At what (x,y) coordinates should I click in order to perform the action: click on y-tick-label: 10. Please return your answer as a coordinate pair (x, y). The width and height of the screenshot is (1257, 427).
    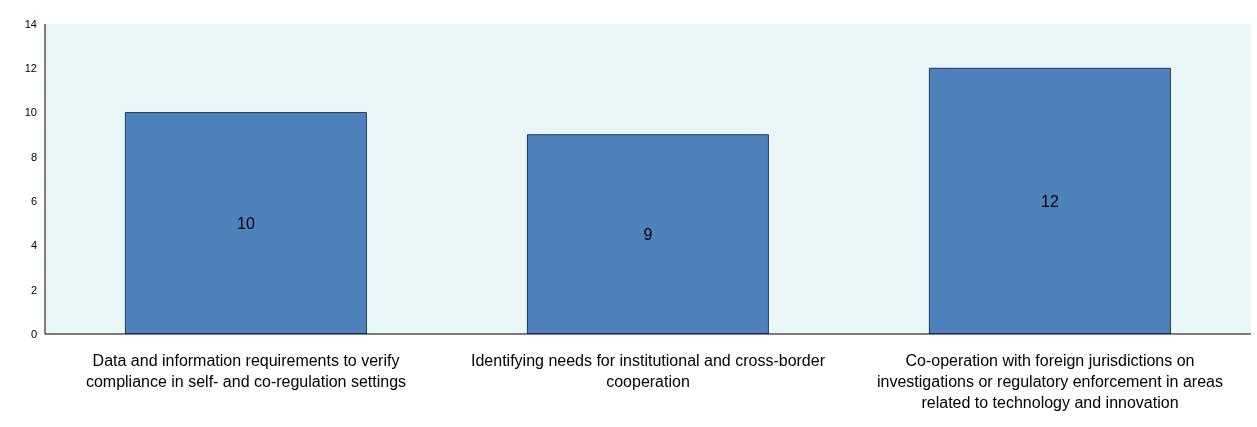
    Looking at the image, I should click on (30, 112).